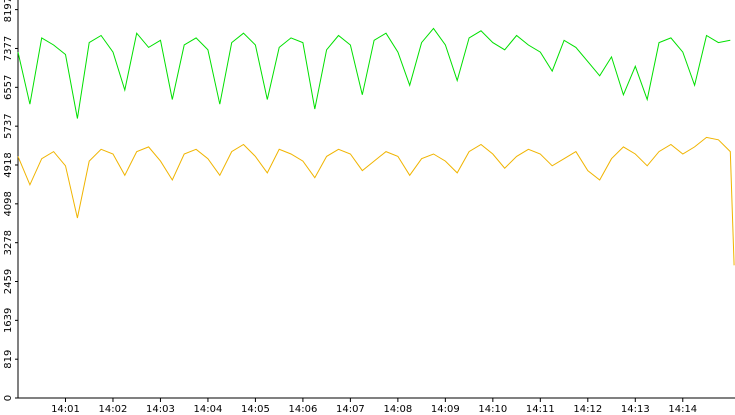 This screenshot has width=735, height=415. What do you see at coordinates (540, 409) in the screenshot?
I see `x-tick-label: 14:11` at bounding box center [540, 409].